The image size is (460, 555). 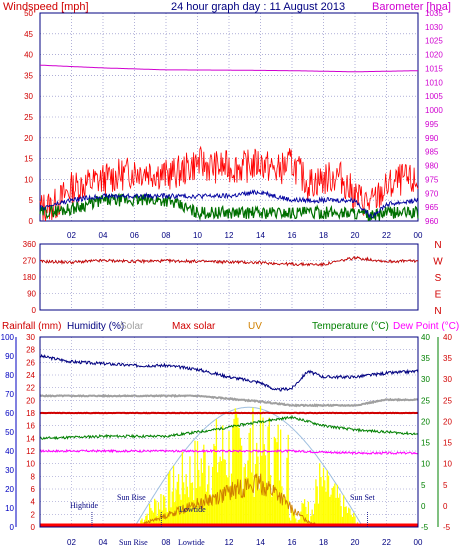 I want to click on y-tick-label: 40, so click(x=28, y=55).